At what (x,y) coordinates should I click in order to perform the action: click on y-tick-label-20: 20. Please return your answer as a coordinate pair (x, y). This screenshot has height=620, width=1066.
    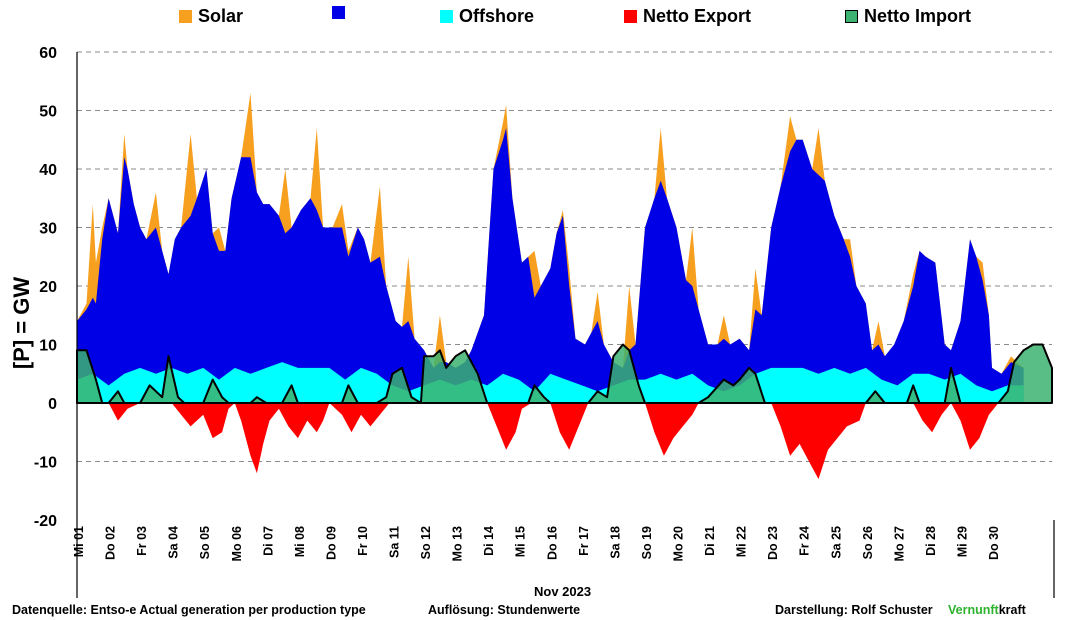
    Looking at the image, I should click on (48, 287).